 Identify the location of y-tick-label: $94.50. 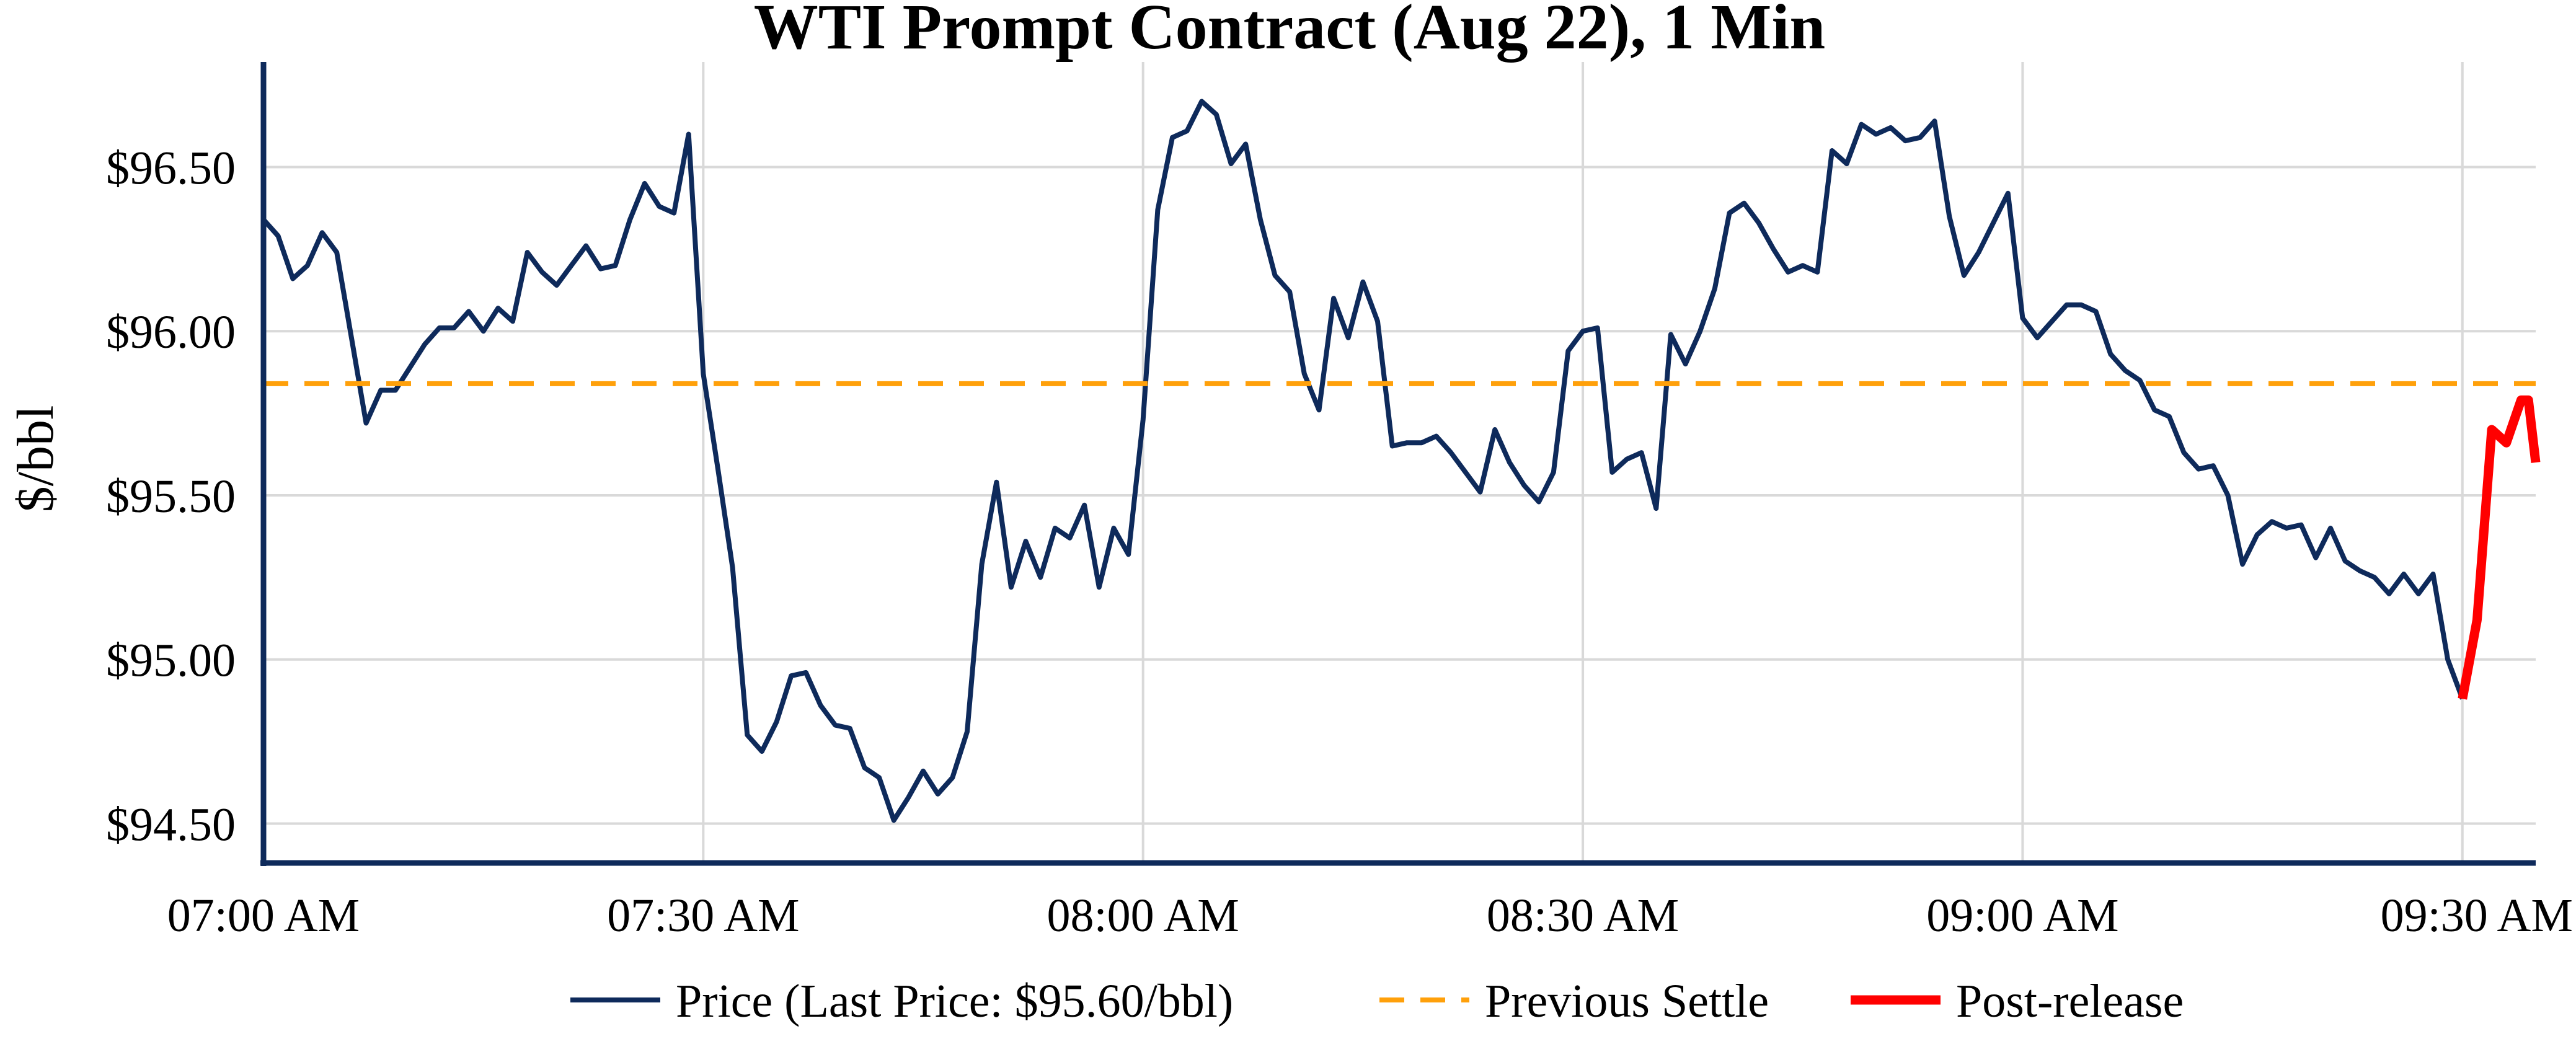
(171, 824).